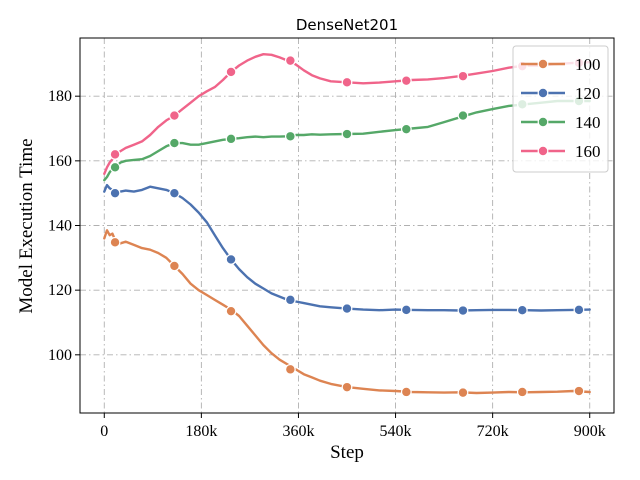  What do you see at coordinates (588, 93) in the screenshot?
I see `legend-label: 120` at bounding box center [588, 93].